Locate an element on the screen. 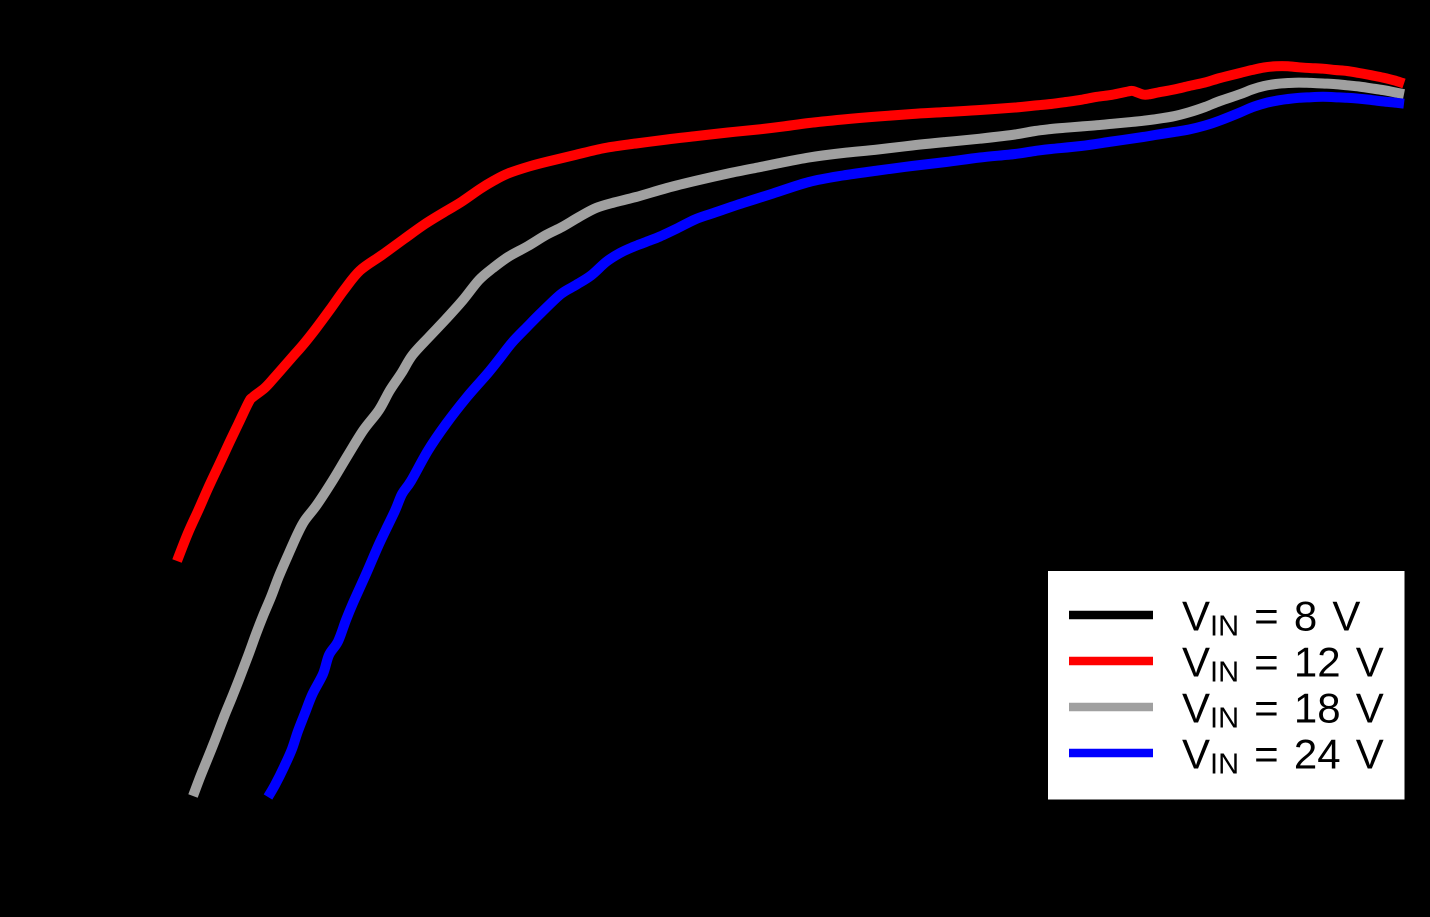  svg-text: VIN = 8 V is located at coordinates (1271, 617).